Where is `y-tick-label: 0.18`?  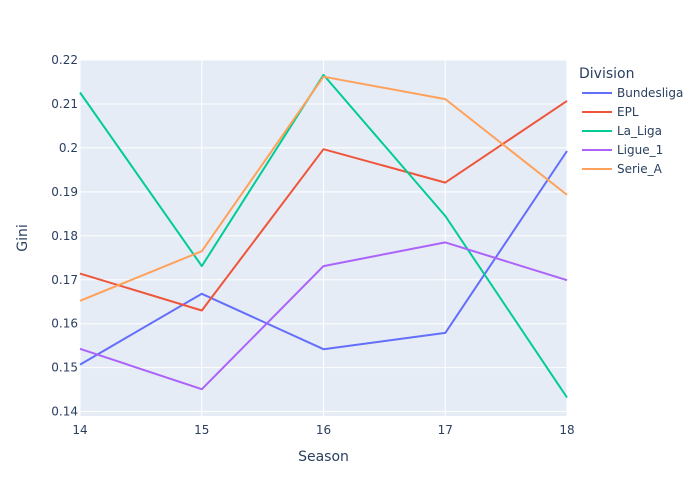
y-tick-label: 0.18 is located at coordinates (64, 236).